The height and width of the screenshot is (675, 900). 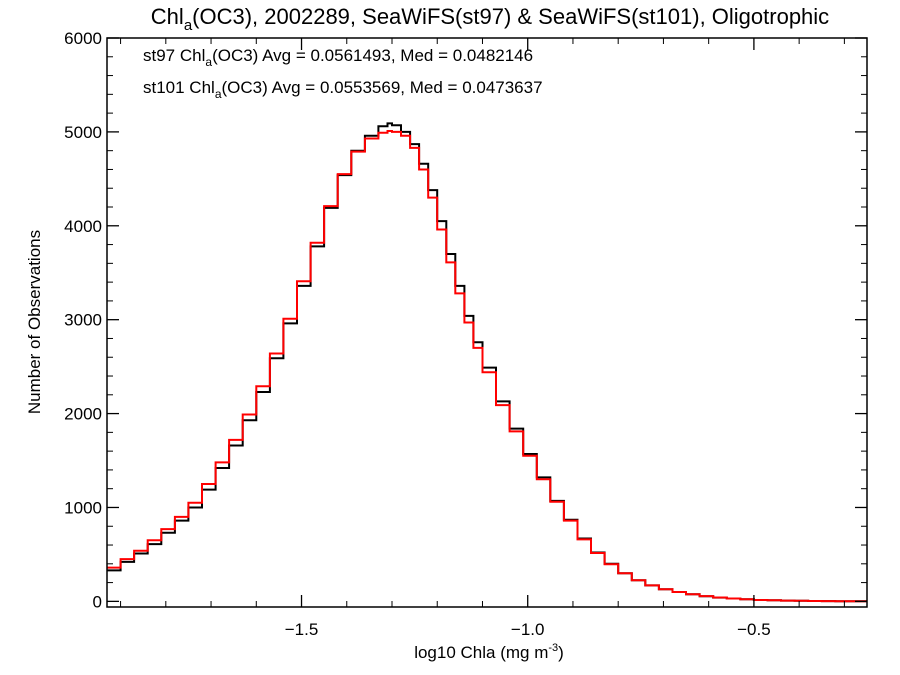 What do you see at coordinates (754, 629) in the screenshot?
I see `x-tick-label: −0.5` at bounding box center [754, 629].